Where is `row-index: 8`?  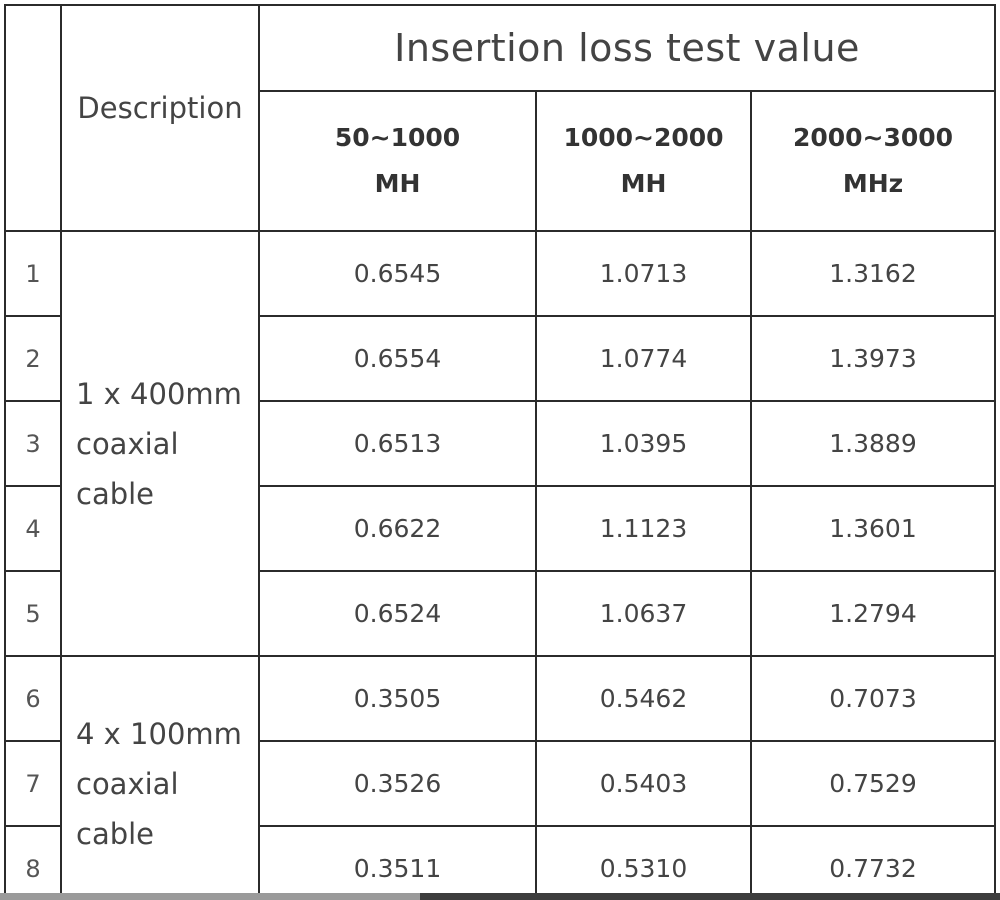
row-index: 8 is located at coordinates (33, 859).